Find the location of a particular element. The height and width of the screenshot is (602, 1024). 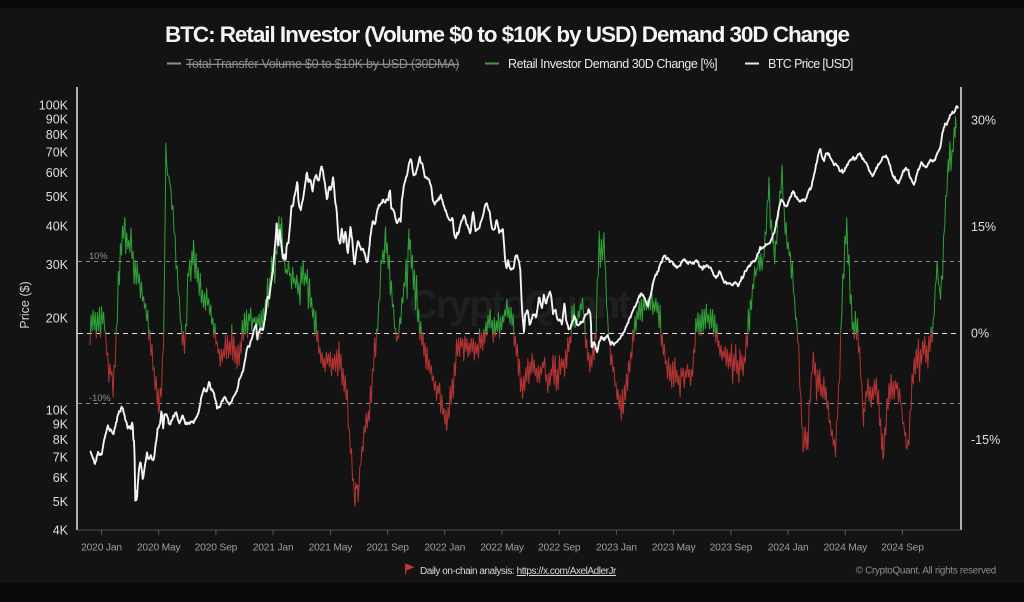

svg-text: 7K is located at coordinates (61, 458).